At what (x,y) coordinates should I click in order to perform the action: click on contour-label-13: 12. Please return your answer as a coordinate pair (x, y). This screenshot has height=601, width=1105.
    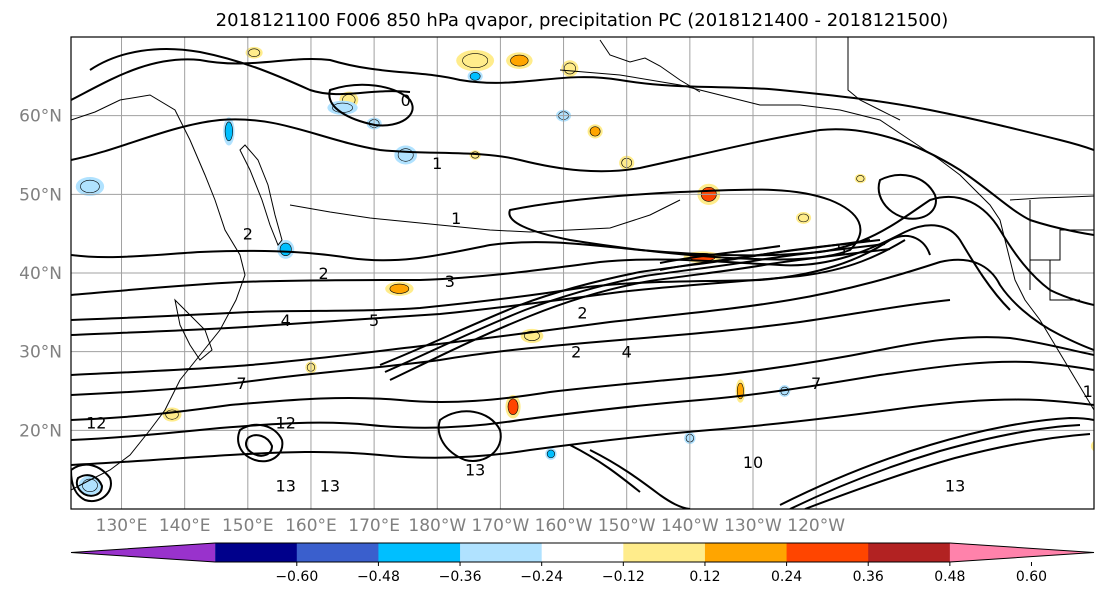
    Looking at the image, I should click on (286, 422).